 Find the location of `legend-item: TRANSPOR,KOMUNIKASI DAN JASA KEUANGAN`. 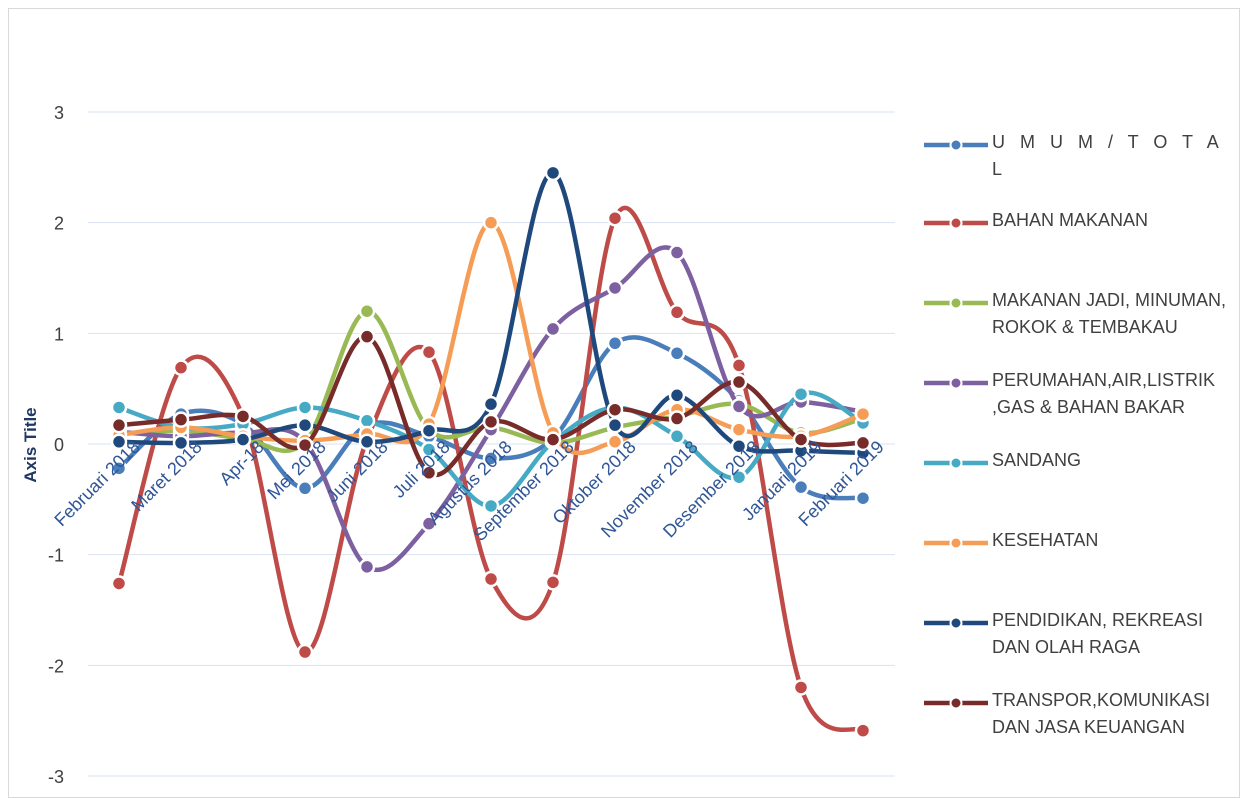

legend-item: TRANSPOR,KOMUNIKASI DAN JASA KEUANGAN is located at coordinates (1081, 715).